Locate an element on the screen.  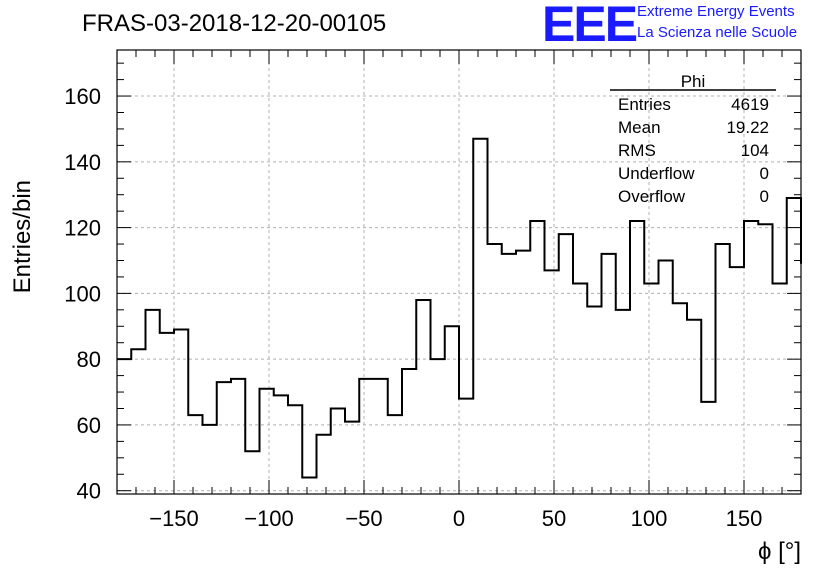
stats-label: Underflow is located at coordinates (656, 173).